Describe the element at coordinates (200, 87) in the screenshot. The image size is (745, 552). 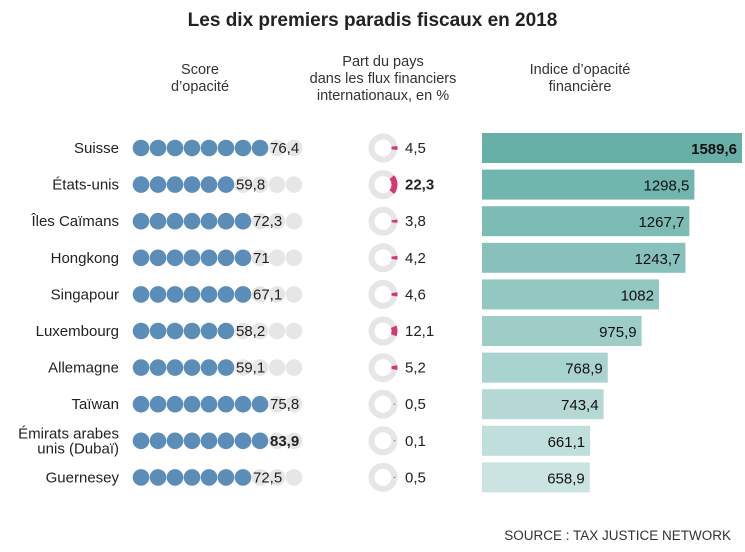
I see `header-score-line: d’opacité` at that location.